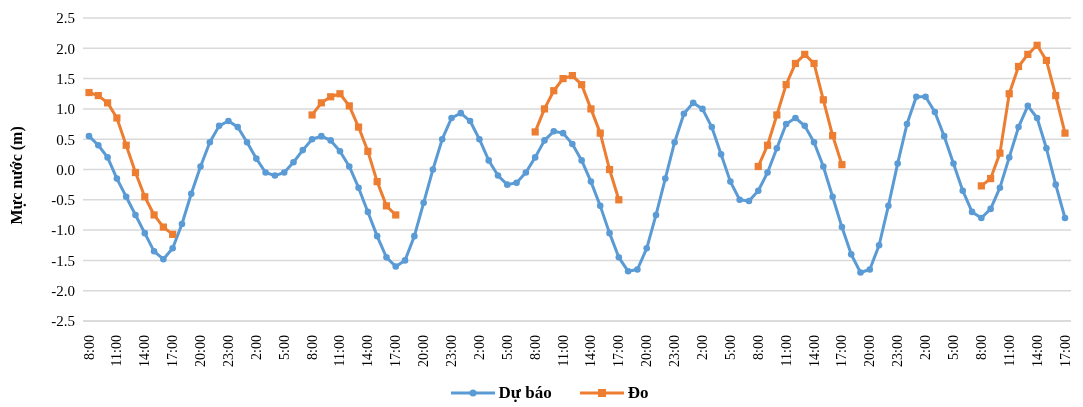  What do you see at coordinates (65, 18) in the screenshot?
I see `y-tick-label: 2.5` at bounding box center [65, 18].